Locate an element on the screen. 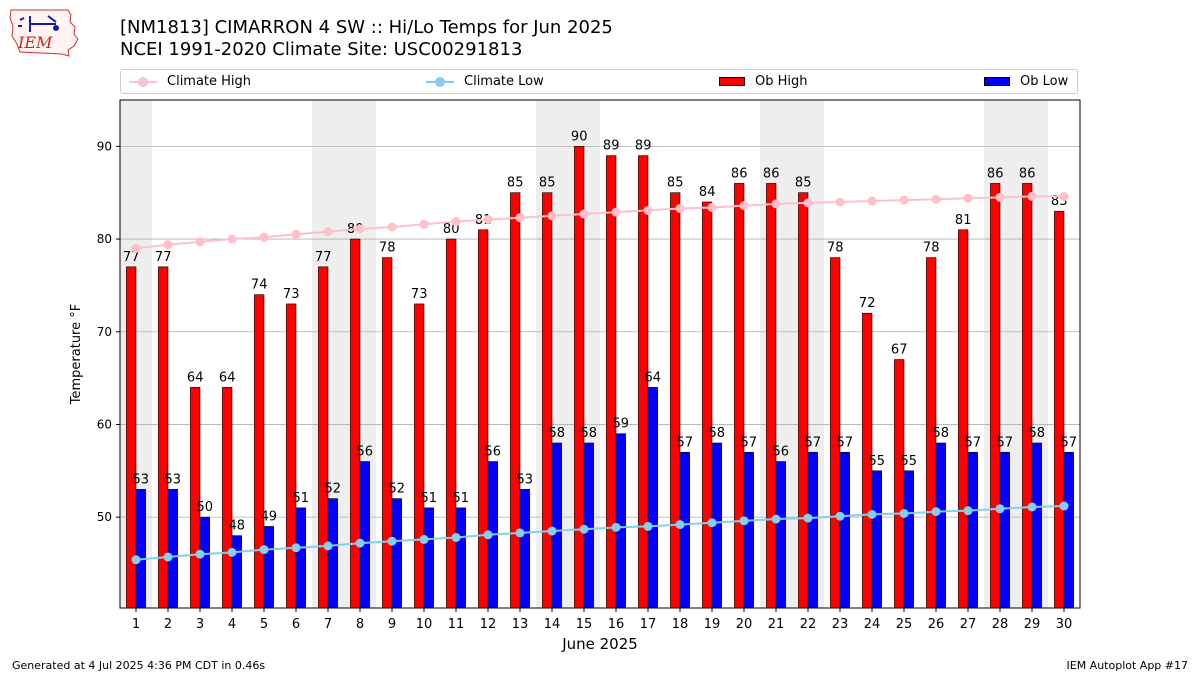 This screenshot has height=675, width=1200. legend-item-ob-low: Ob Low is located at coordinates (1026, 81).